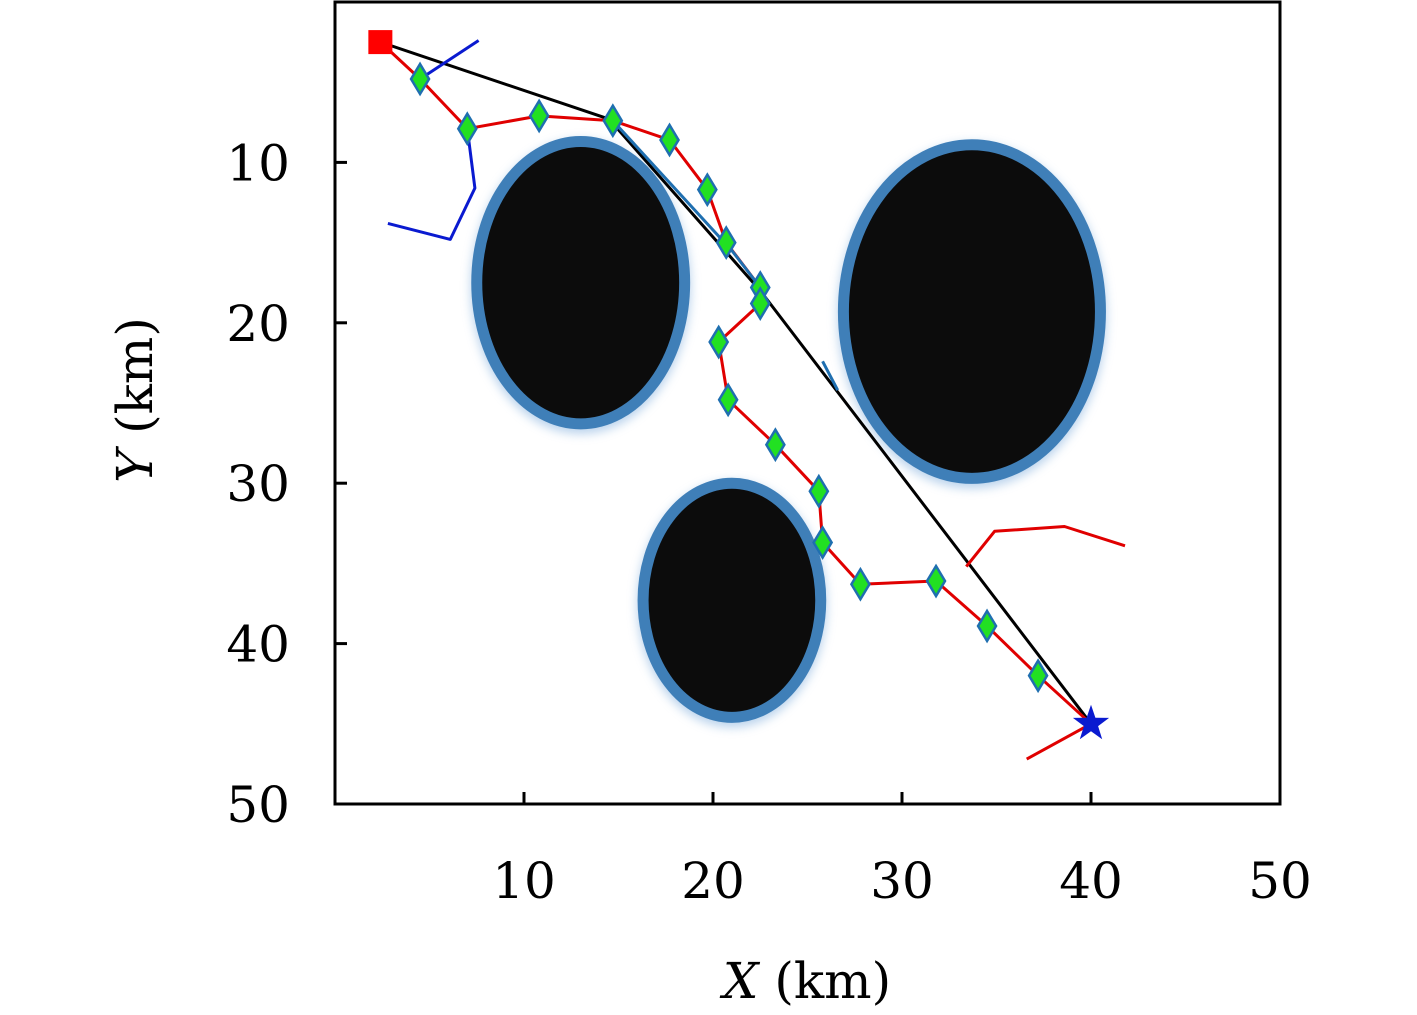  I want to click on x-tick-label: 50, so click(1280, 881).